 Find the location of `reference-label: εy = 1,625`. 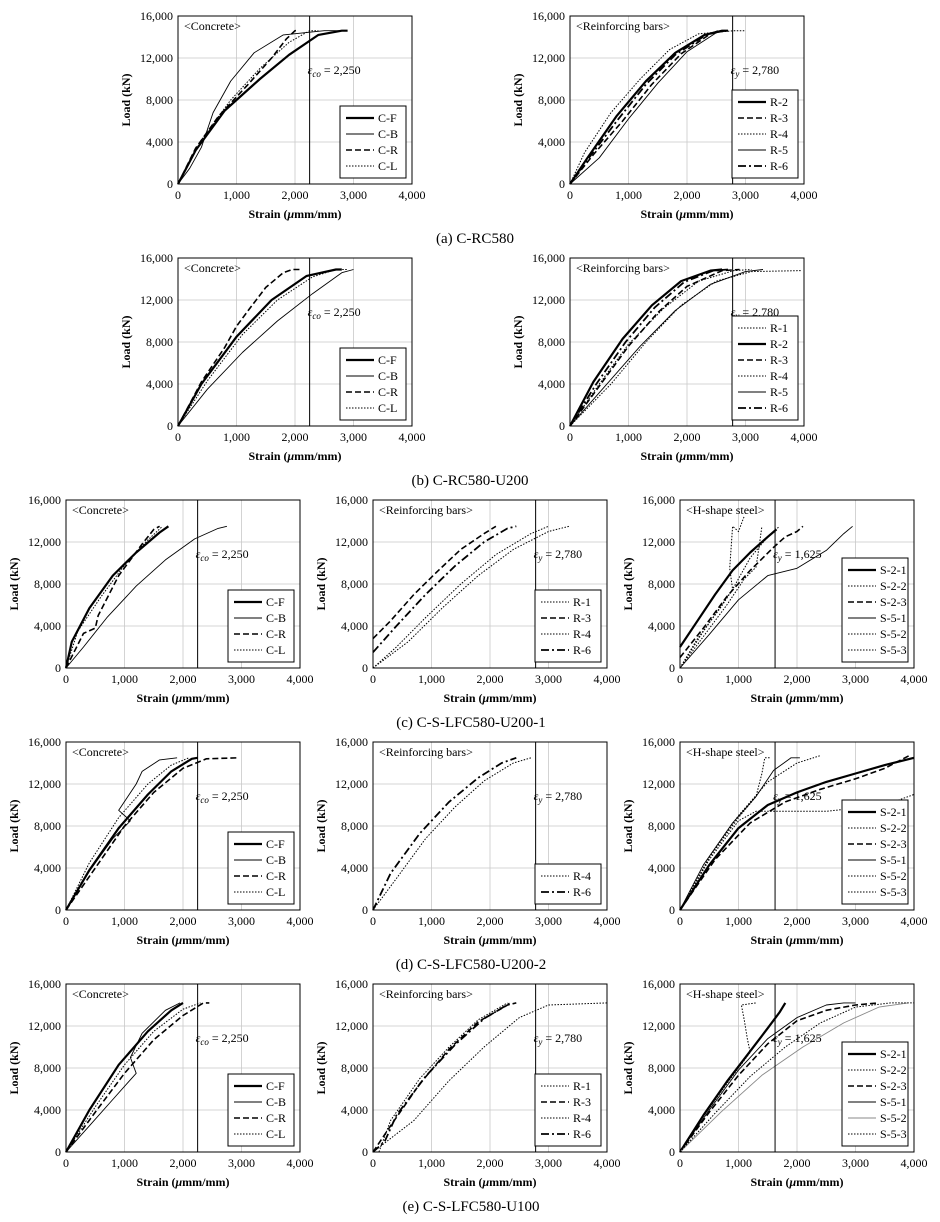

reference-label: εy = 1,625 is located at coordinates (797, 555).